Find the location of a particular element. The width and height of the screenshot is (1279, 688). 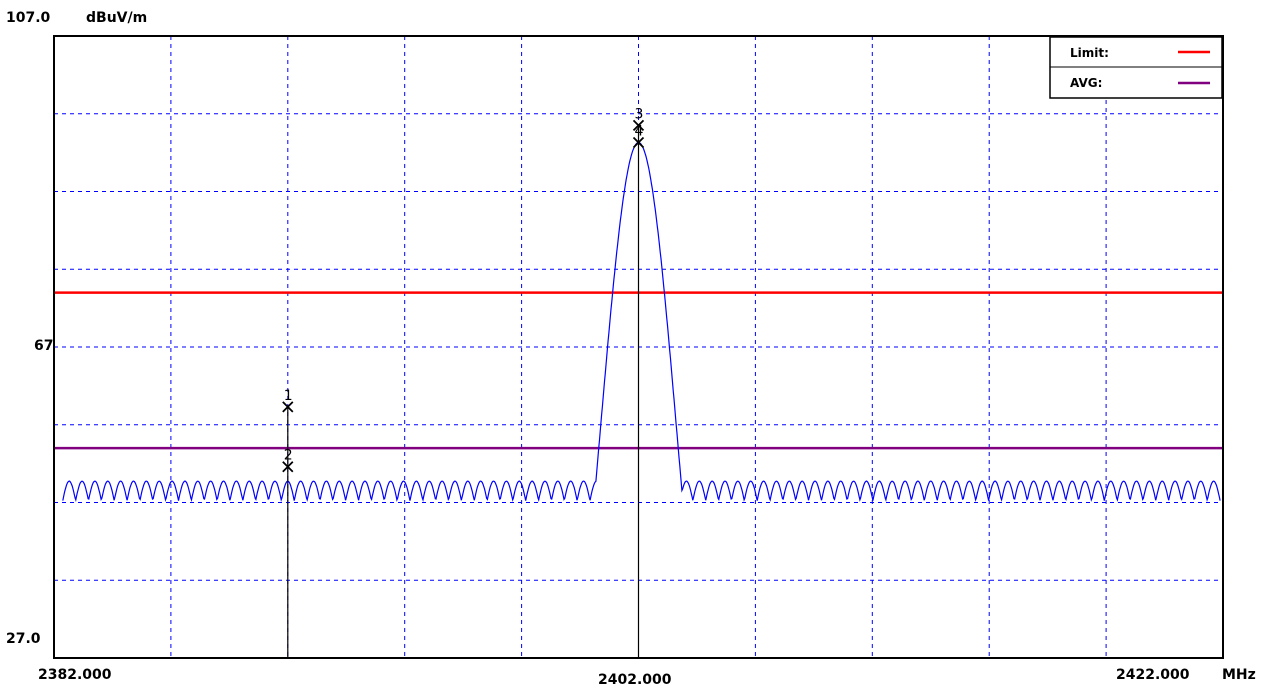

y-max-label: 107.0 is located at coordinates (28, 18).